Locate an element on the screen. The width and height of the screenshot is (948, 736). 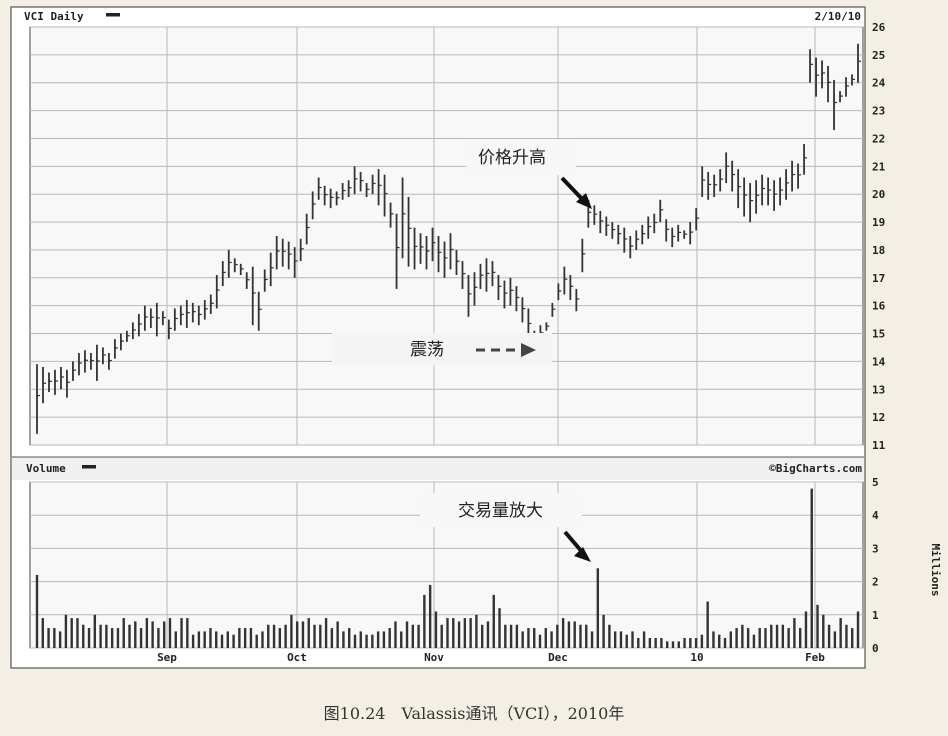
title-legend-swatch is located at coordinates (113, 15).